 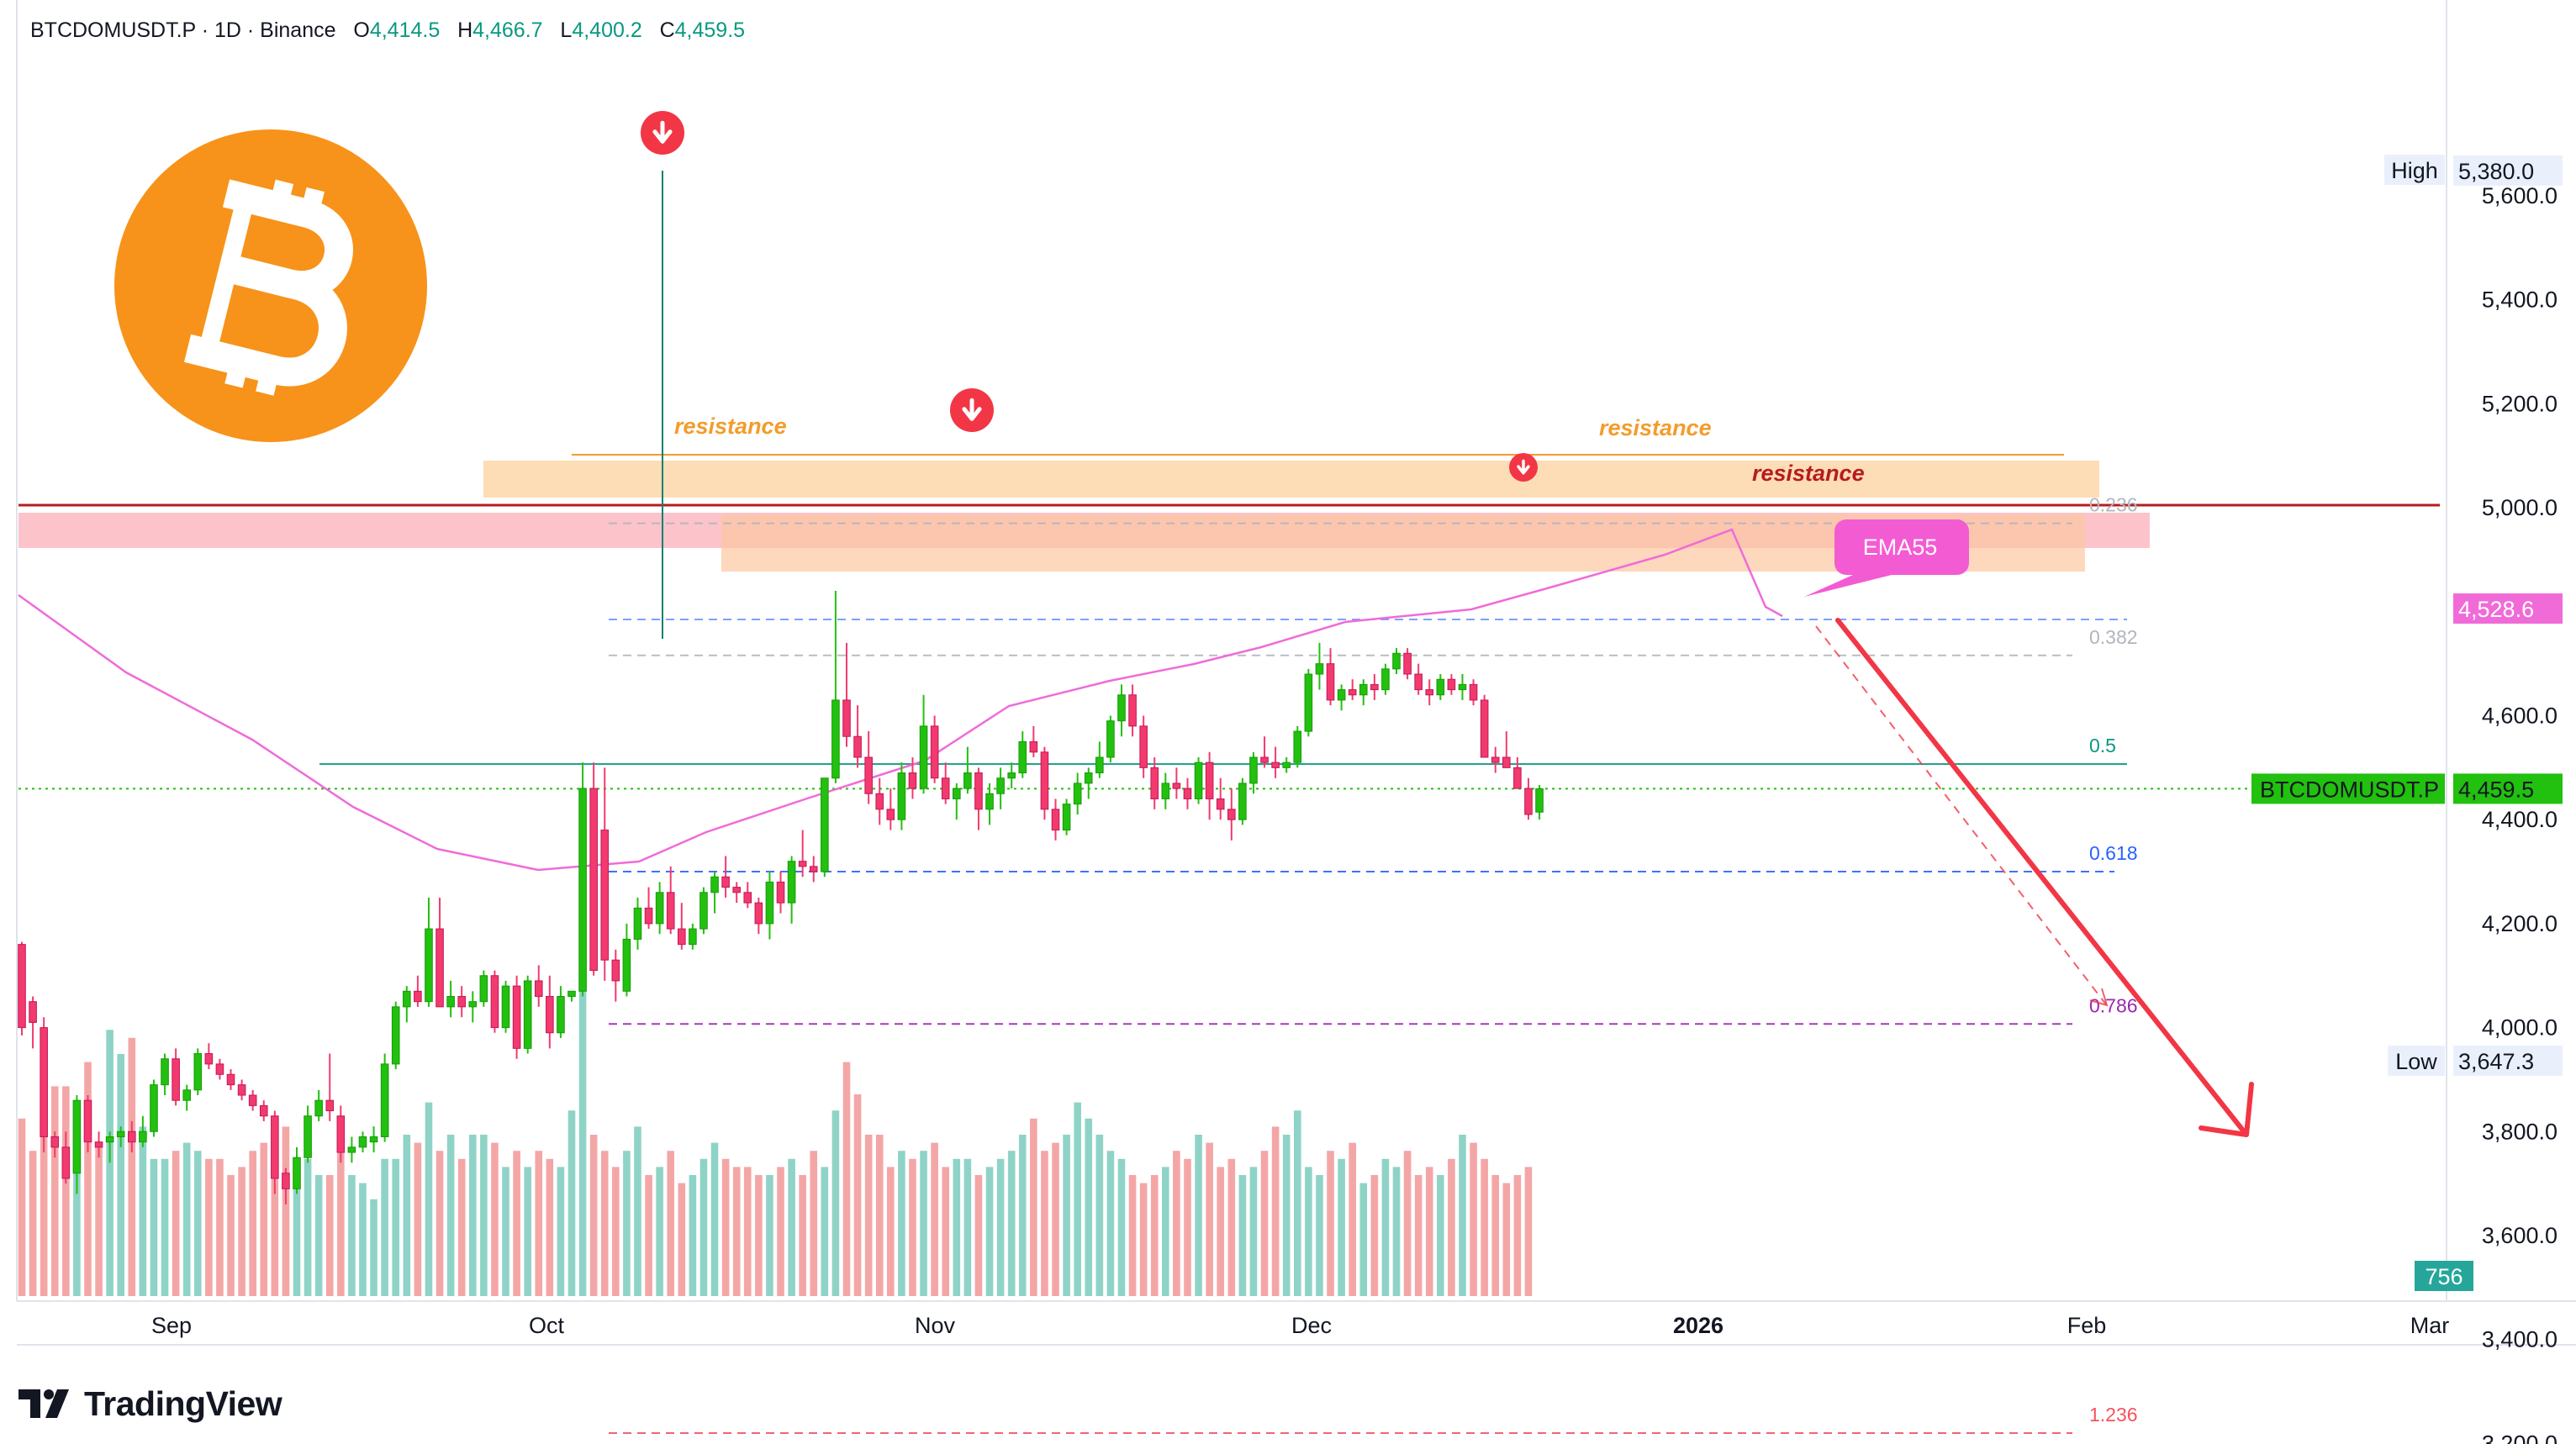 What do you see at coordinates (1808, 473) in the screenshot?
I see `resistance-annotation: resistance` at bounding box center [1808, 473].